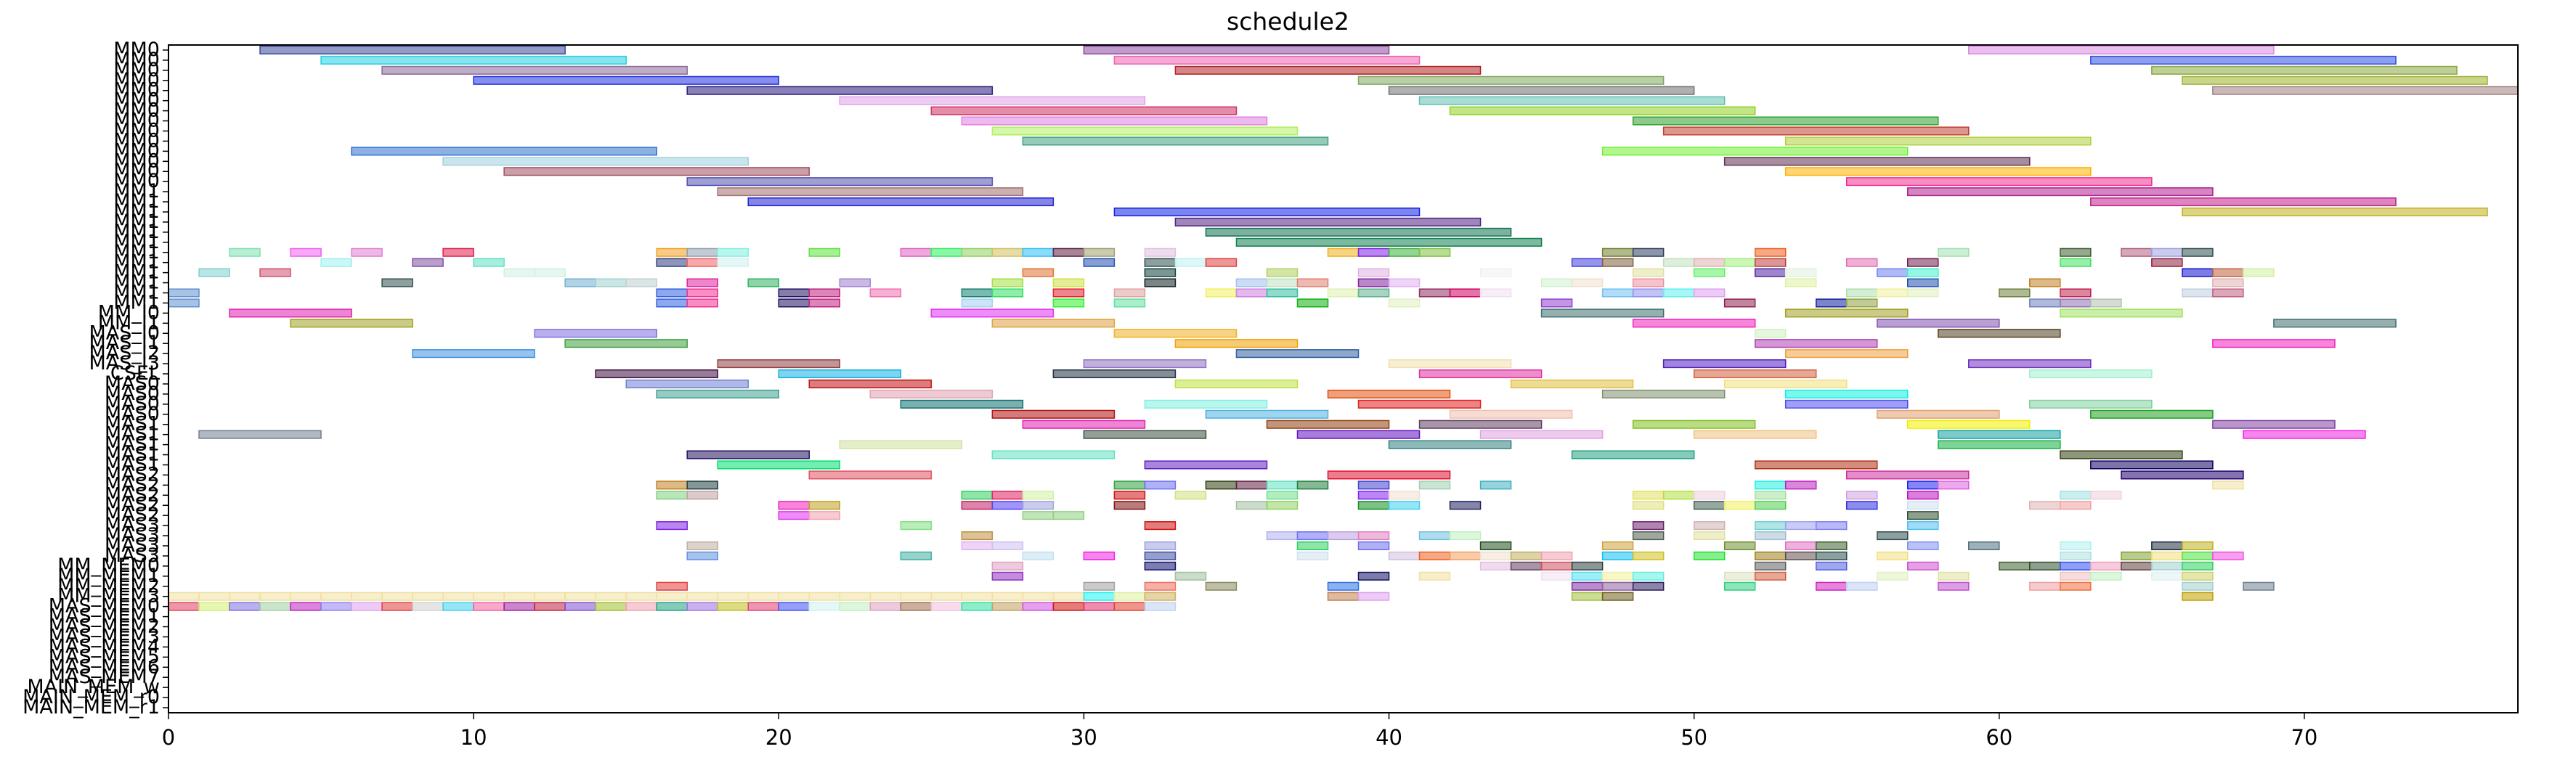 The height and width of the screenshot is (765, 2576). I want to click on y-tick-label: MAS_MEM2, so click(104, 626).